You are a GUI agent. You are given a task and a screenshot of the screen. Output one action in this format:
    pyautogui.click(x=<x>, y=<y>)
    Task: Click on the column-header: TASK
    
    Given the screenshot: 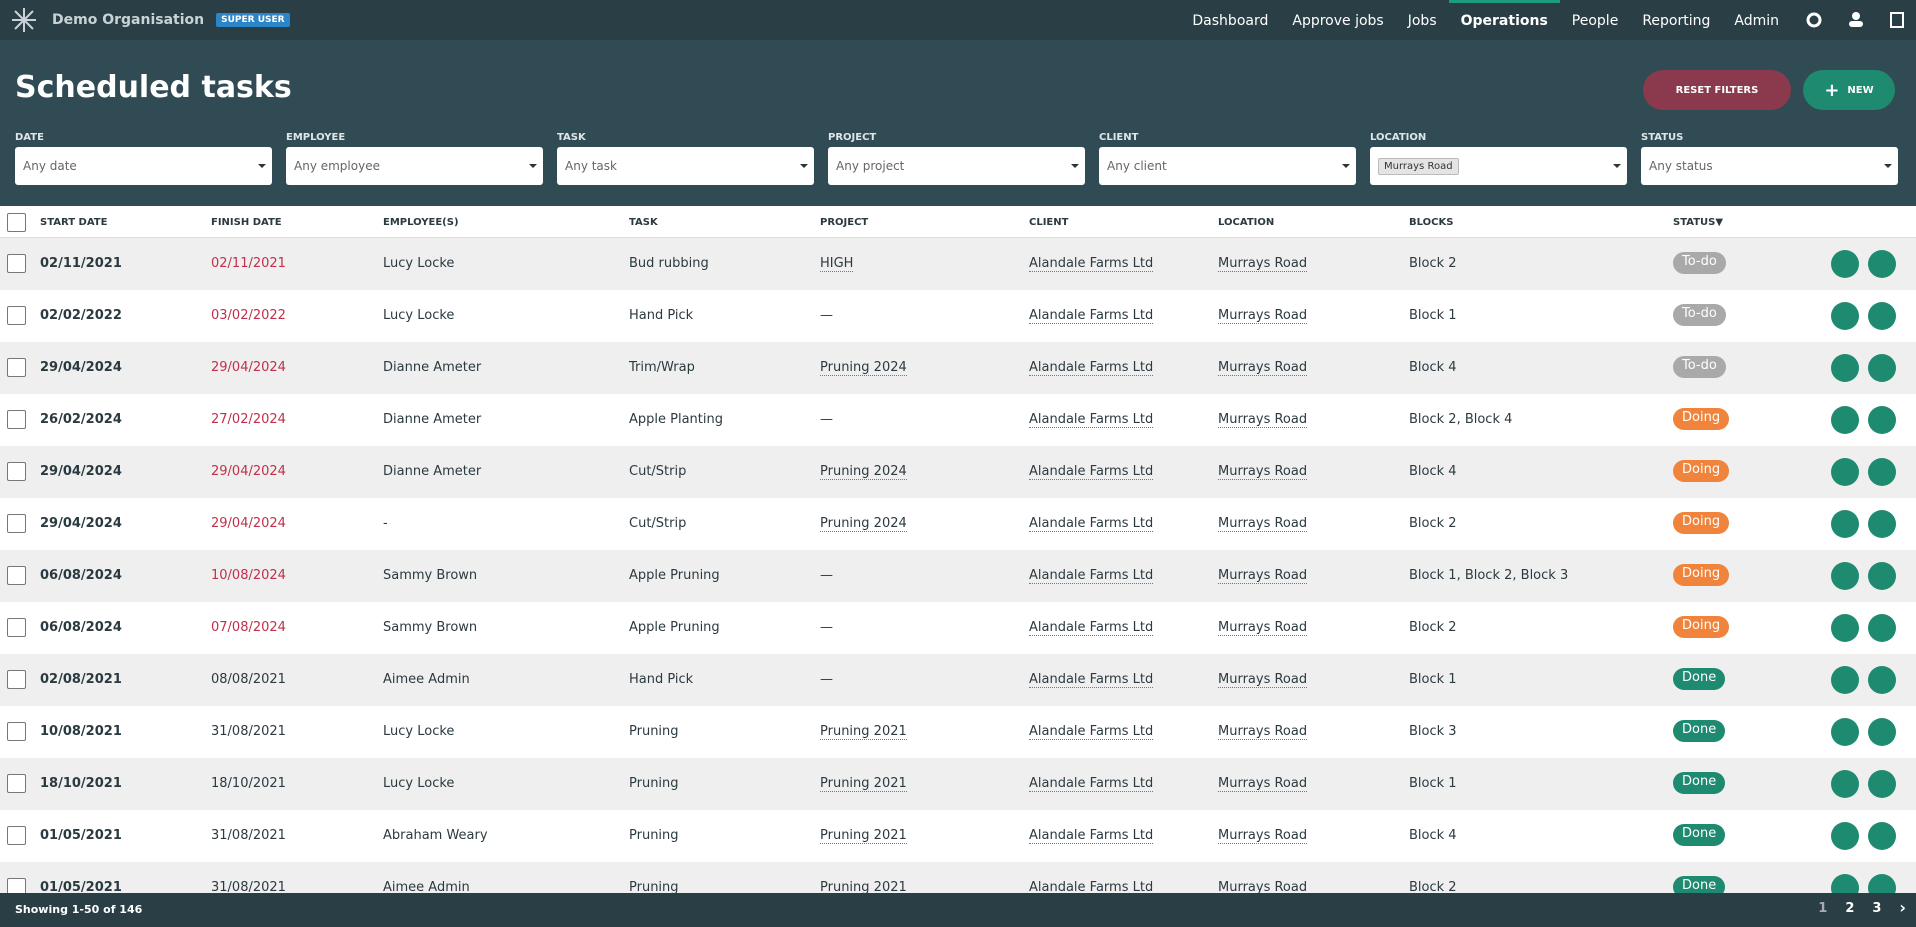 What is the action you would take?
    pyautogui.click(x=643, y=222)
    